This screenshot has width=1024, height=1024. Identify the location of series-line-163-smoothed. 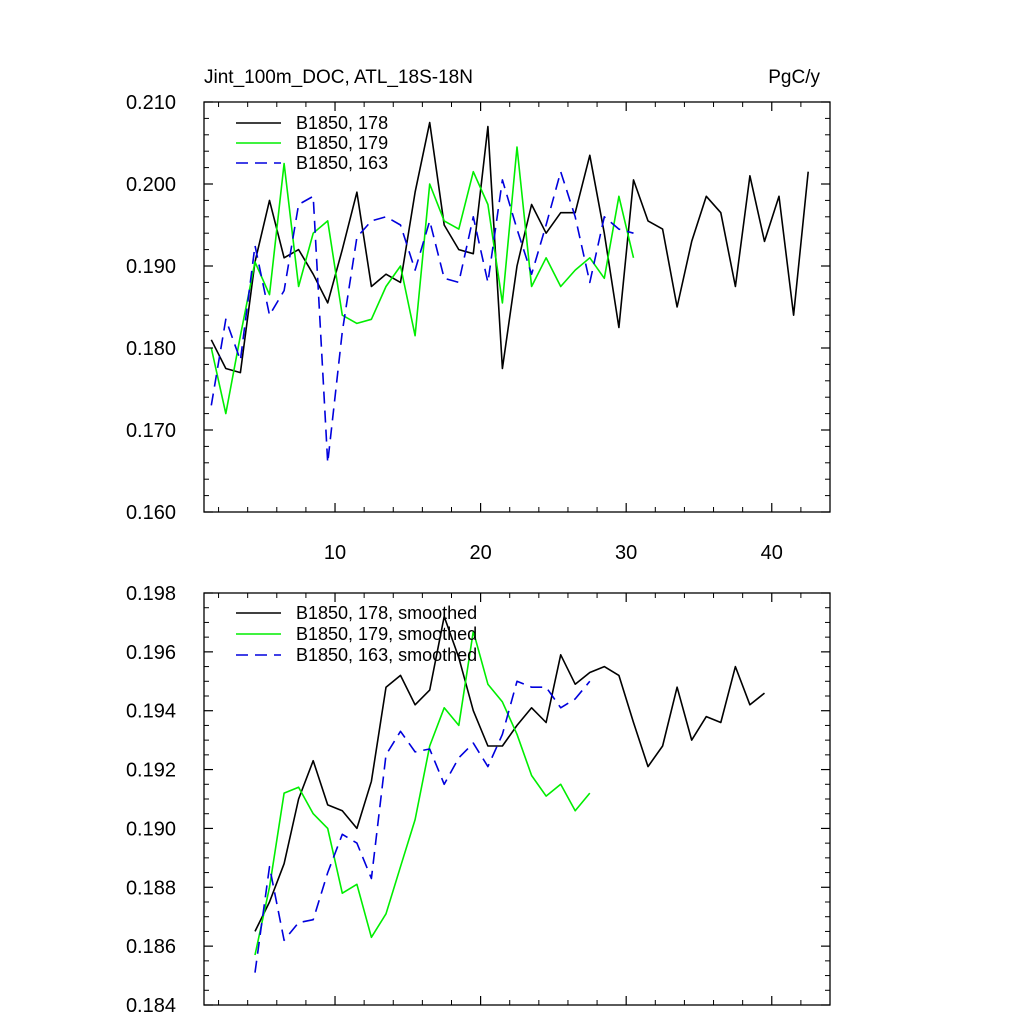
(422, 826).